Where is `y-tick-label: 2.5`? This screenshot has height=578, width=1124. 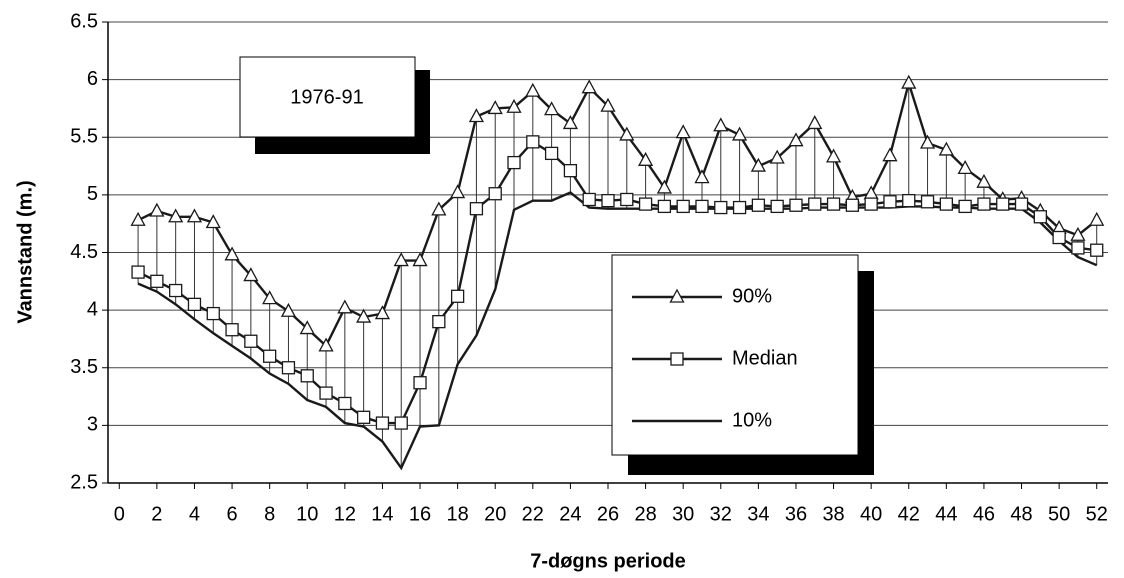
y-tick-label: 2.5 is located at coordinates (84, 482).